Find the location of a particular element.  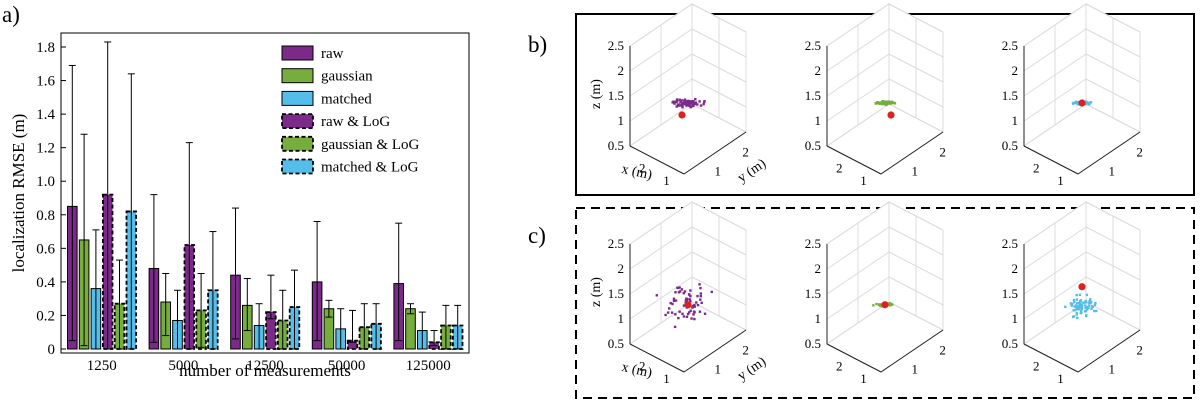

x-tick-label: 5000 is located at coordinates (183, 366).